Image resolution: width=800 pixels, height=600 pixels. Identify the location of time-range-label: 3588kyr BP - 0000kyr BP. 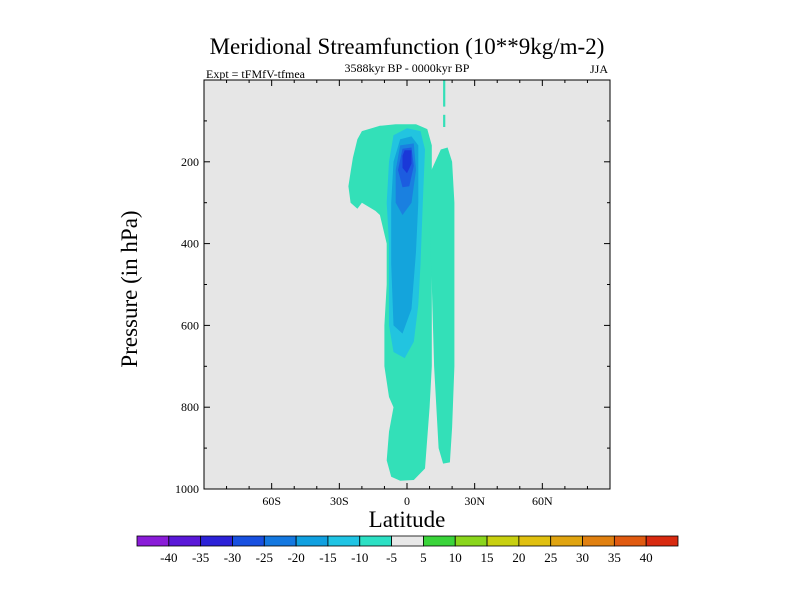
(407, 68).